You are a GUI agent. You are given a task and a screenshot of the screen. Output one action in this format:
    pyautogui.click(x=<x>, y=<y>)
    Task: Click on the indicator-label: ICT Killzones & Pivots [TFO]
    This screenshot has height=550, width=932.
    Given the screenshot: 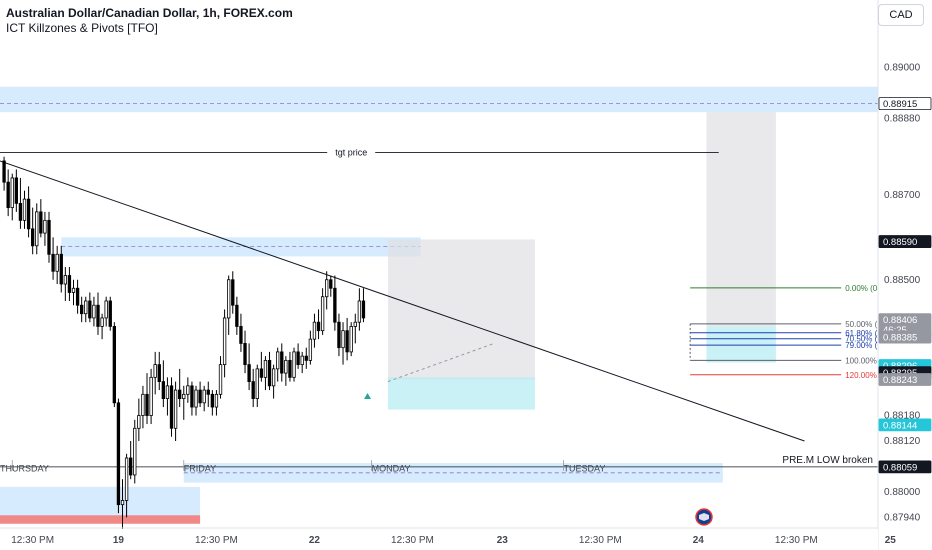 What is the action you would take?
    pyautogui.click(x=82, y=28)
    